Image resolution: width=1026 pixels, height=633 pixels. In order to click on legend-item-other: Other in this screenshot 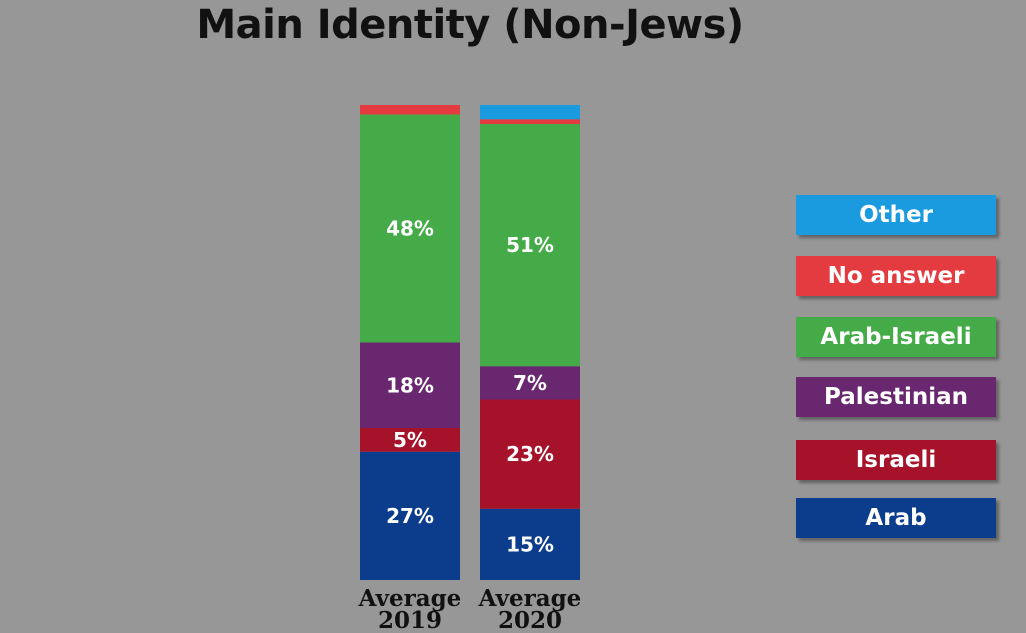, I will do `click(896, 215)`.